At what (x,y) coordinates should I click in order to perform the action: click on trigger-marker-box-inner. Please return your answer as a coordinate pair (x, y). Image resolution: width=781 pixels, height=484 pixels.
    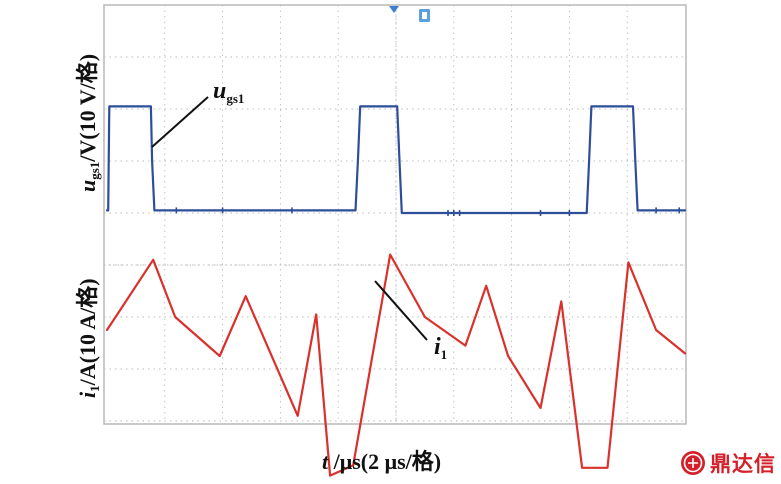
    Looking at the image, I should click on (424, 15).